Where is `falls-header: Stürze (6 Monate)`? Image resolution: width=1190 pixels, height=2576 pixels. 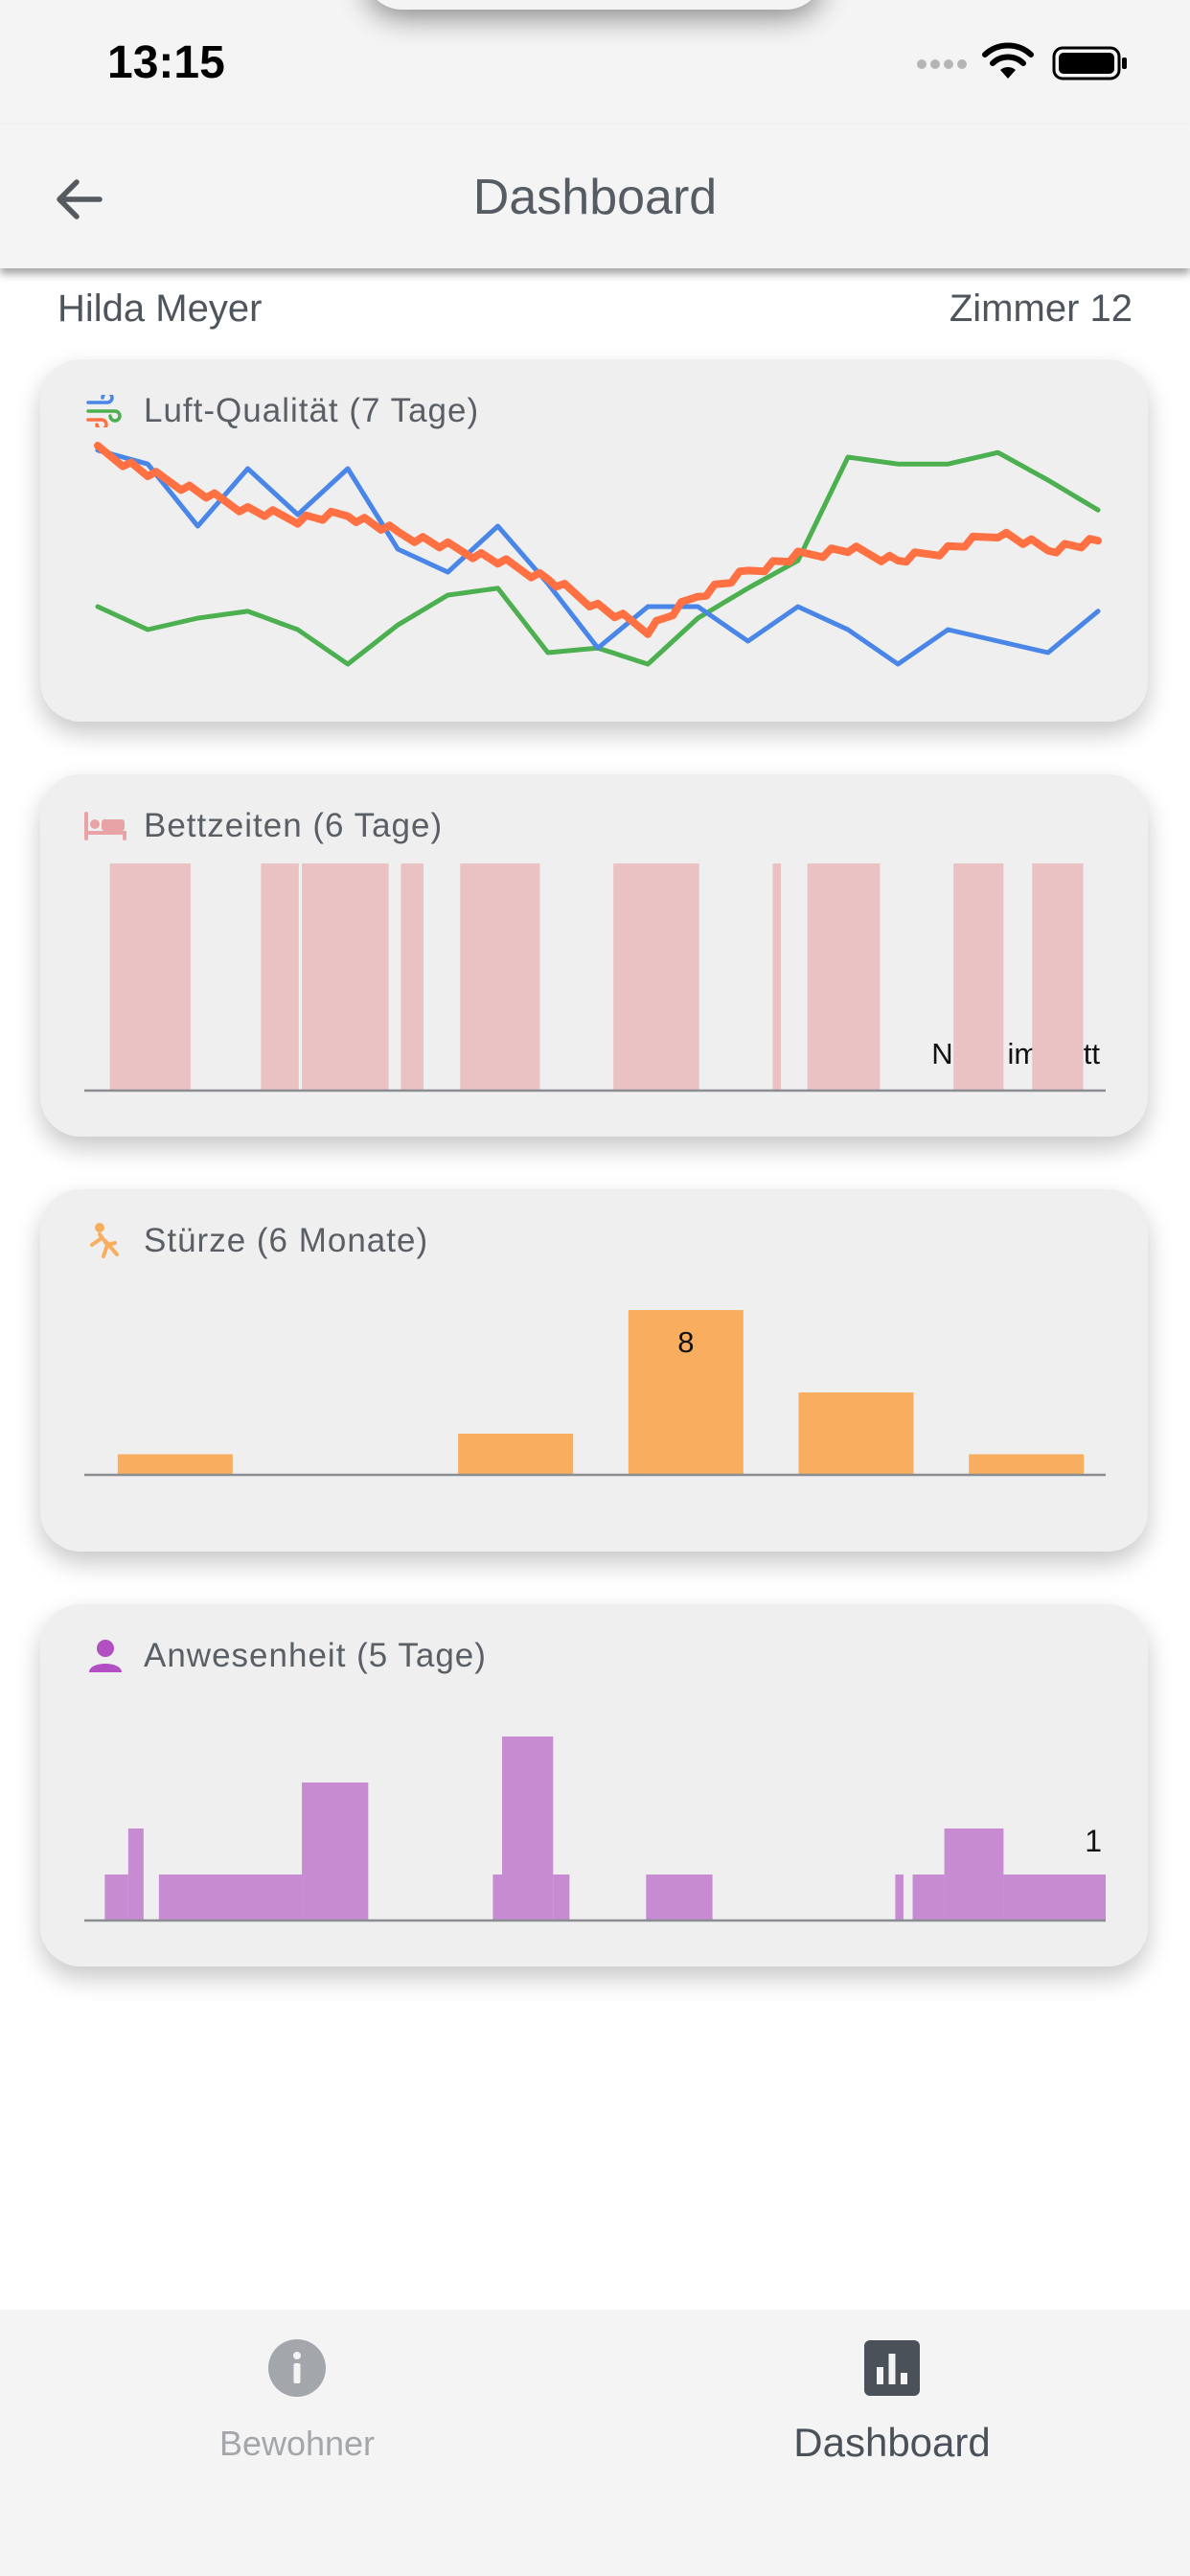
falls-header: Stürze (6 Monate) is located at coordinates (256, 1241).